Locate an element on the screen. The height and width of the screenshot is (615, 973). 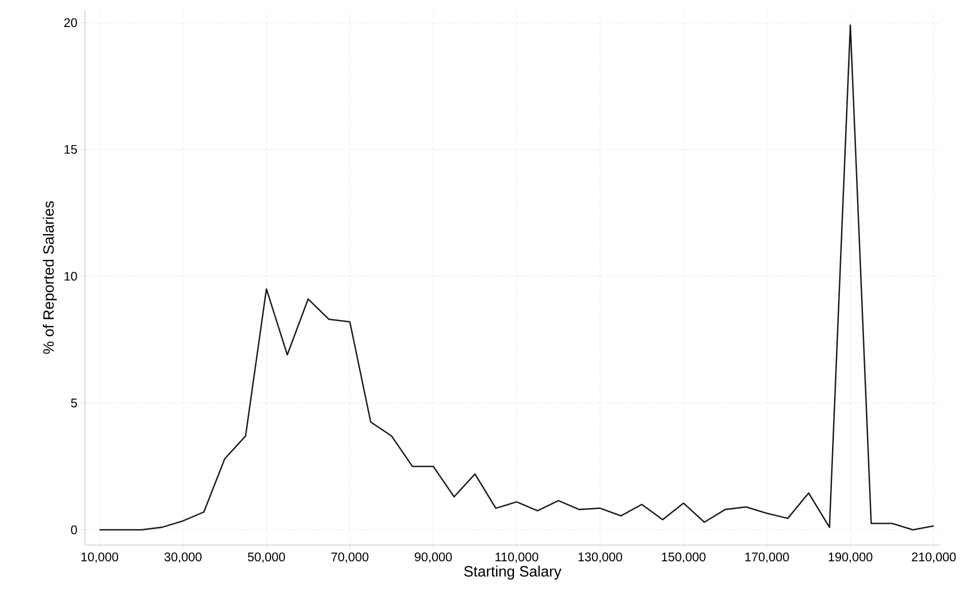
x-axis-title: Starting Salary is located at coordinates (513, 573).